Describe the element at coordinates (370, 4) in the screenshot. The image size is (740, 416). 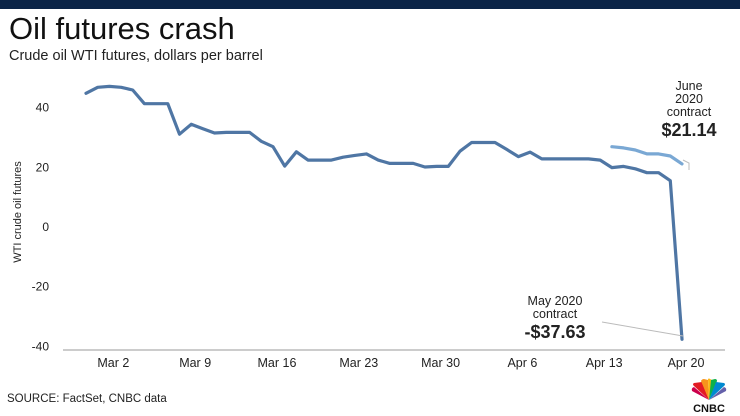
I see `top-bar` at that location.